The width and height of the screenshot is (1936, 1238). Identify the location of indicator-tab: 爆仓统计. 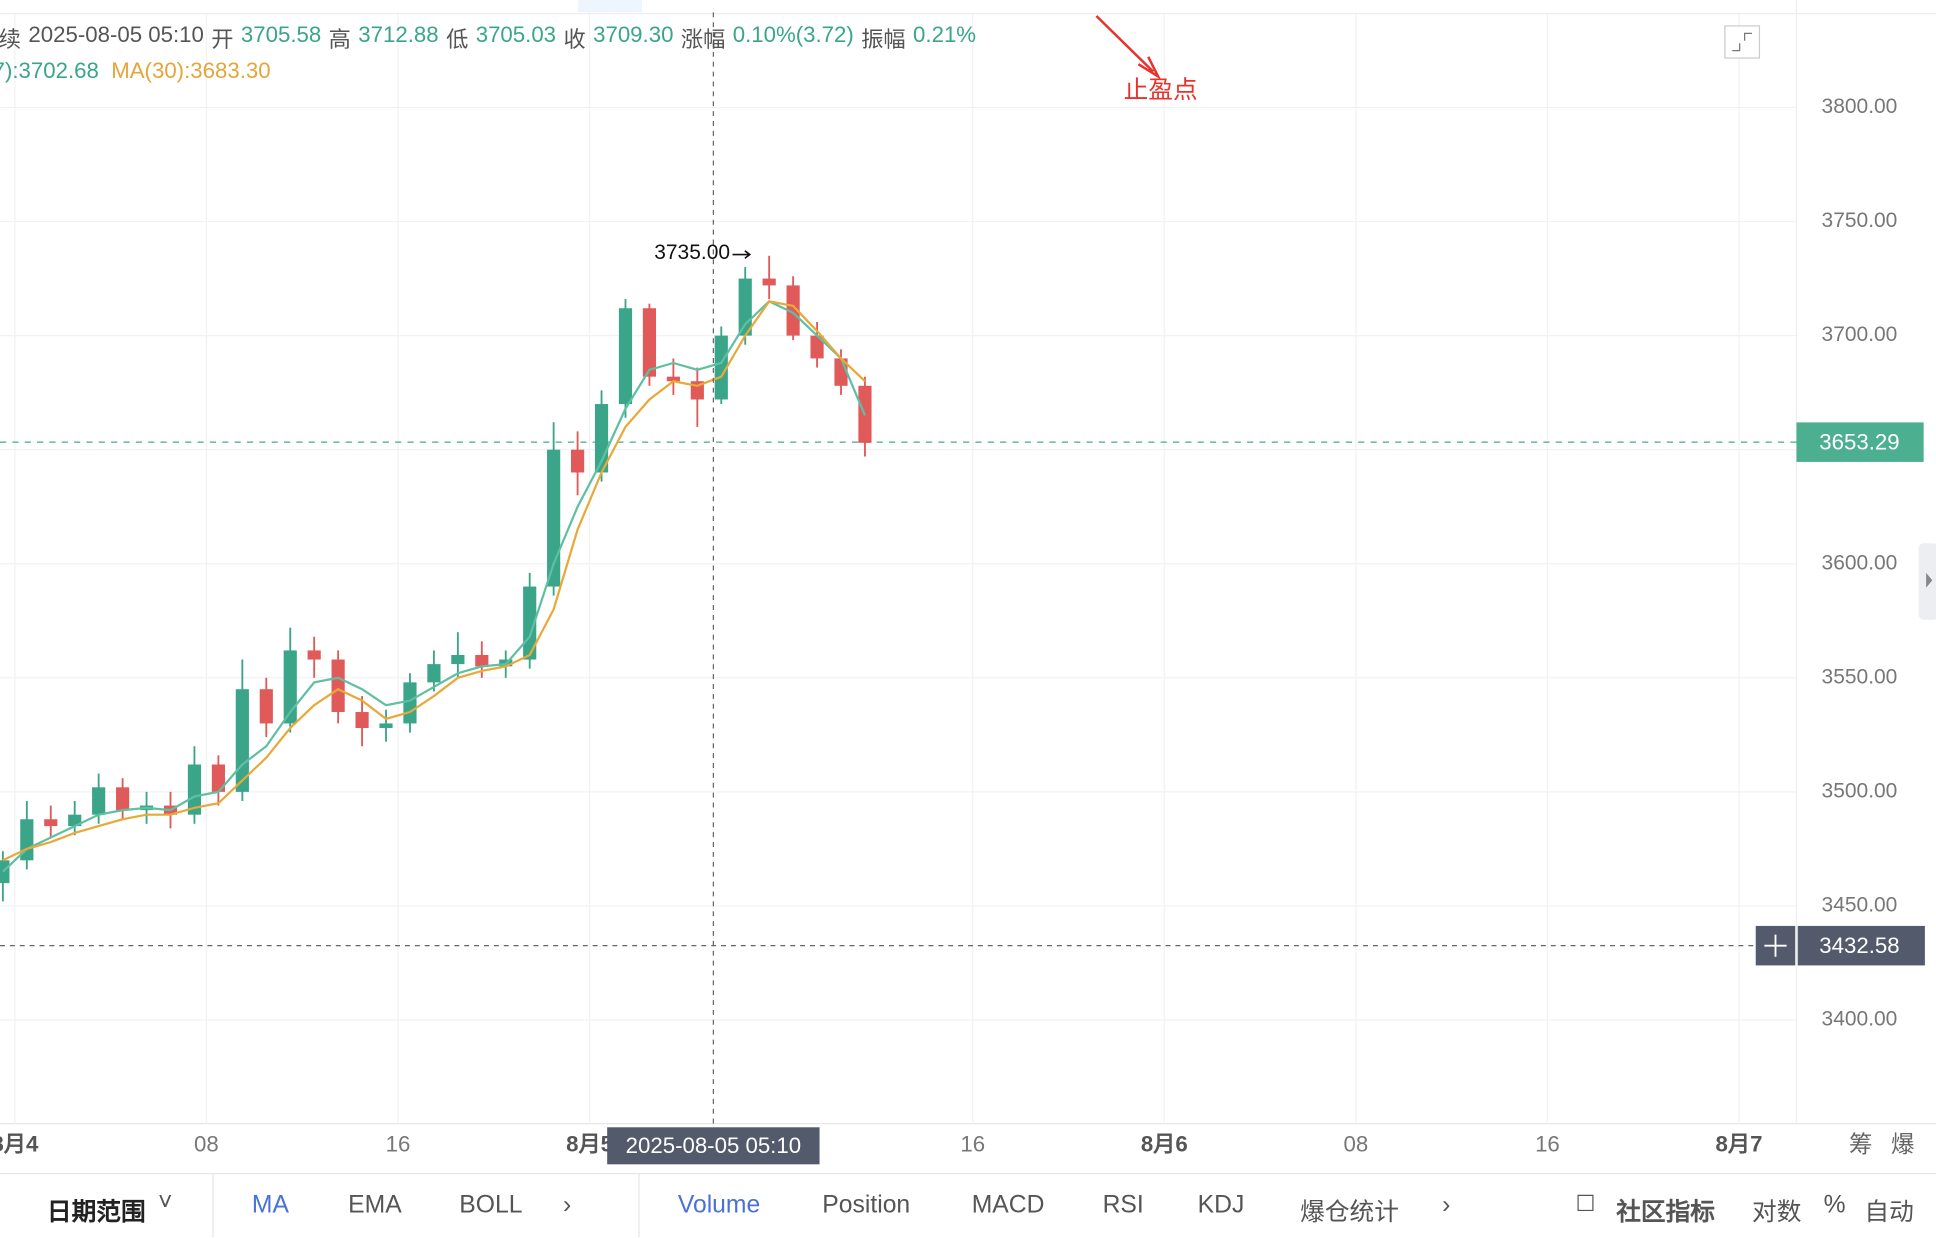
(1349, 1212).